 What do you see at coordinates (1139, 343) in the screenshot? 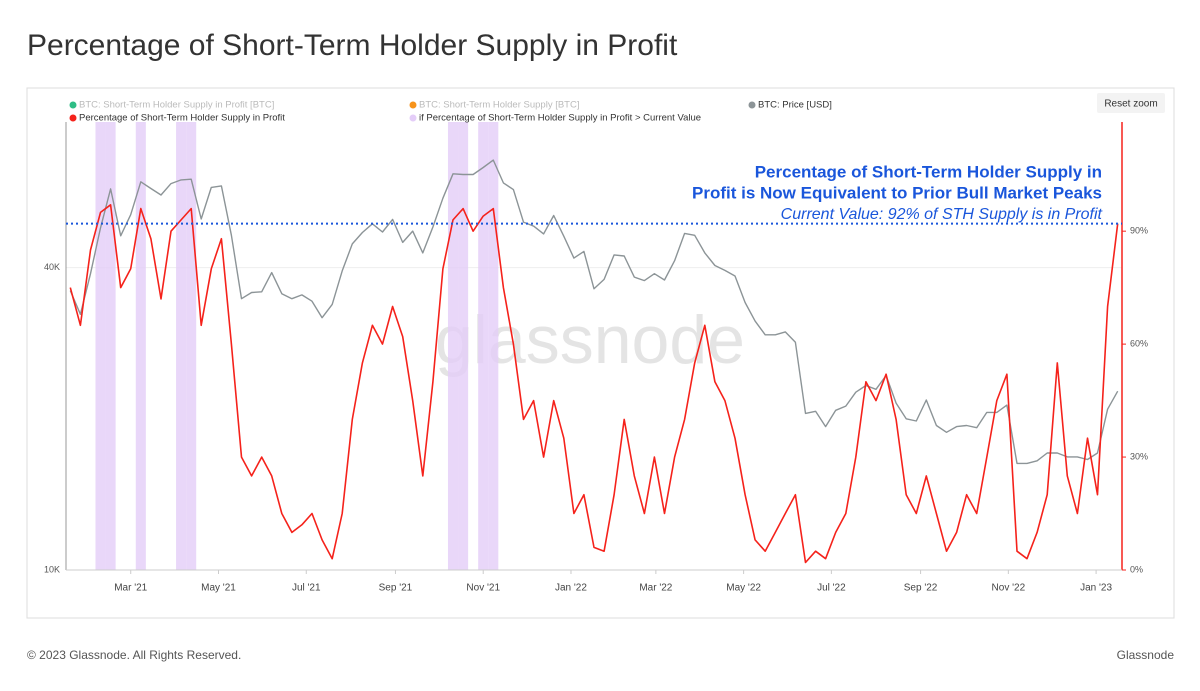
I see `y2-tick-label: 60%` at bounding box center [1139, 343].